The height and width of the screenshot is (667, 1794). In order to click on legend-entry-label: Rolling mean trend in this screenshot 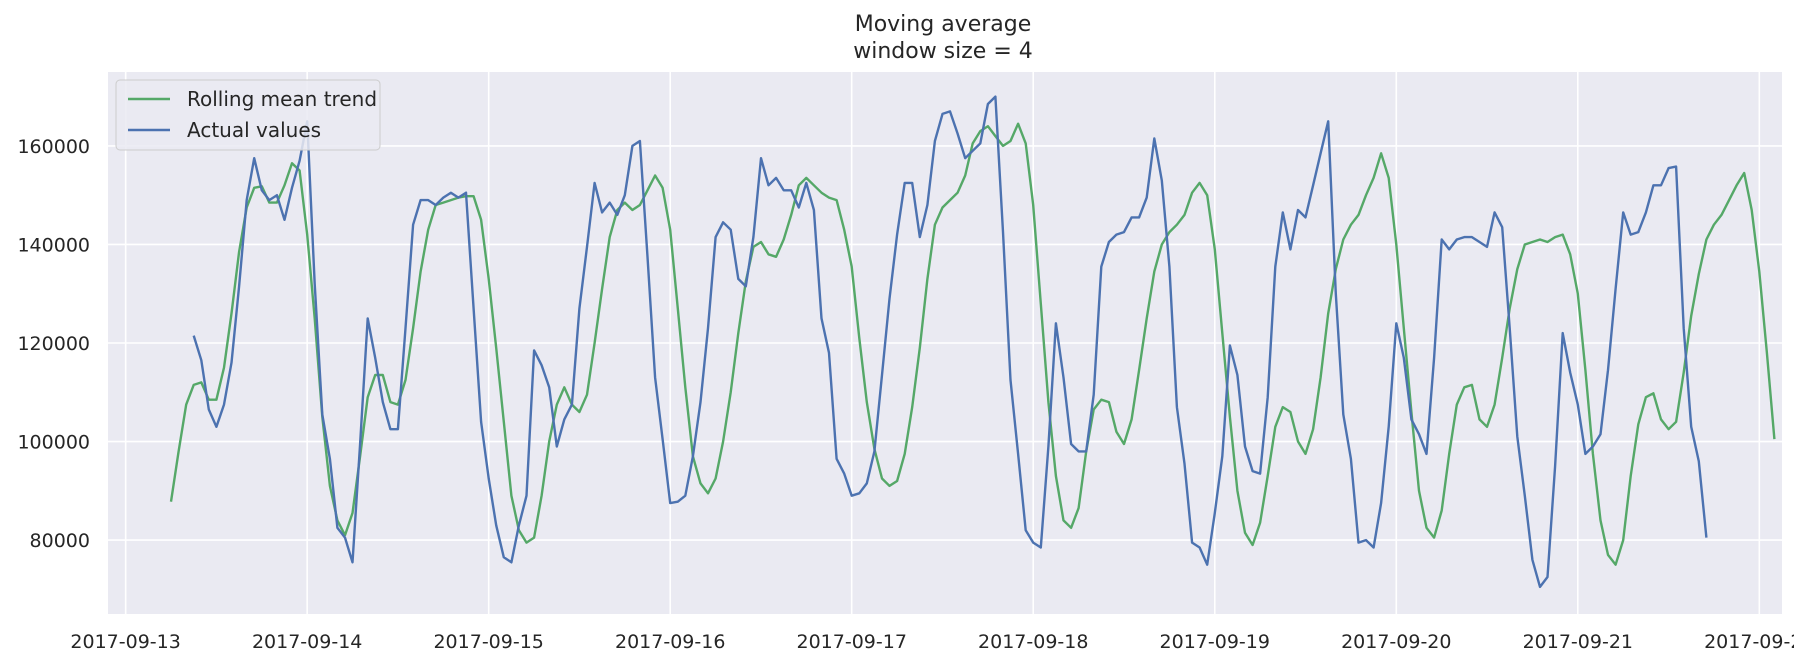, I will do `click(282, 99)`.